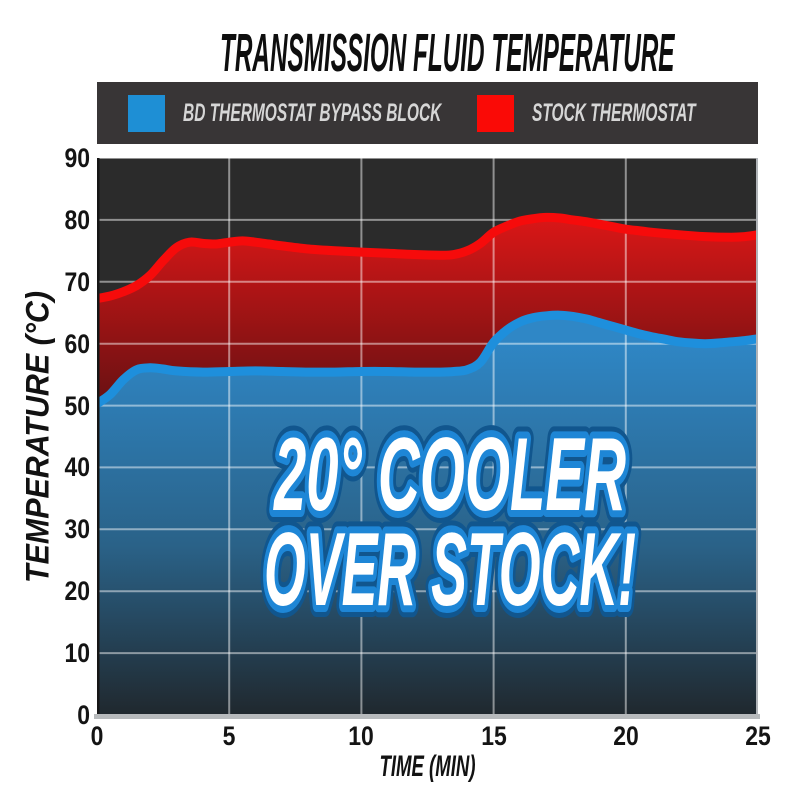  Describe the element at coordinates (361, 736) in the screenshot. I see `x-tick-label: 10` at that location.